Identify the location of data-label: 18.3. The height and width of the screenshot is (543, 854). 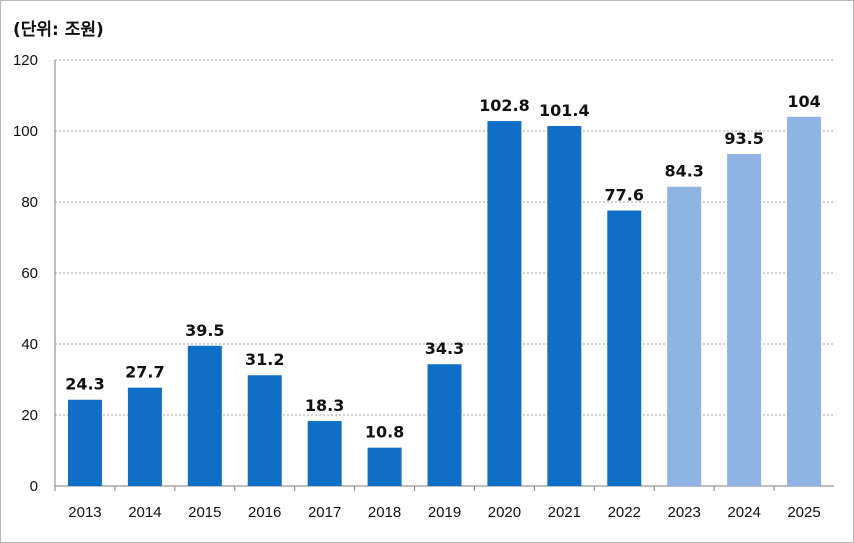
(324, 405).